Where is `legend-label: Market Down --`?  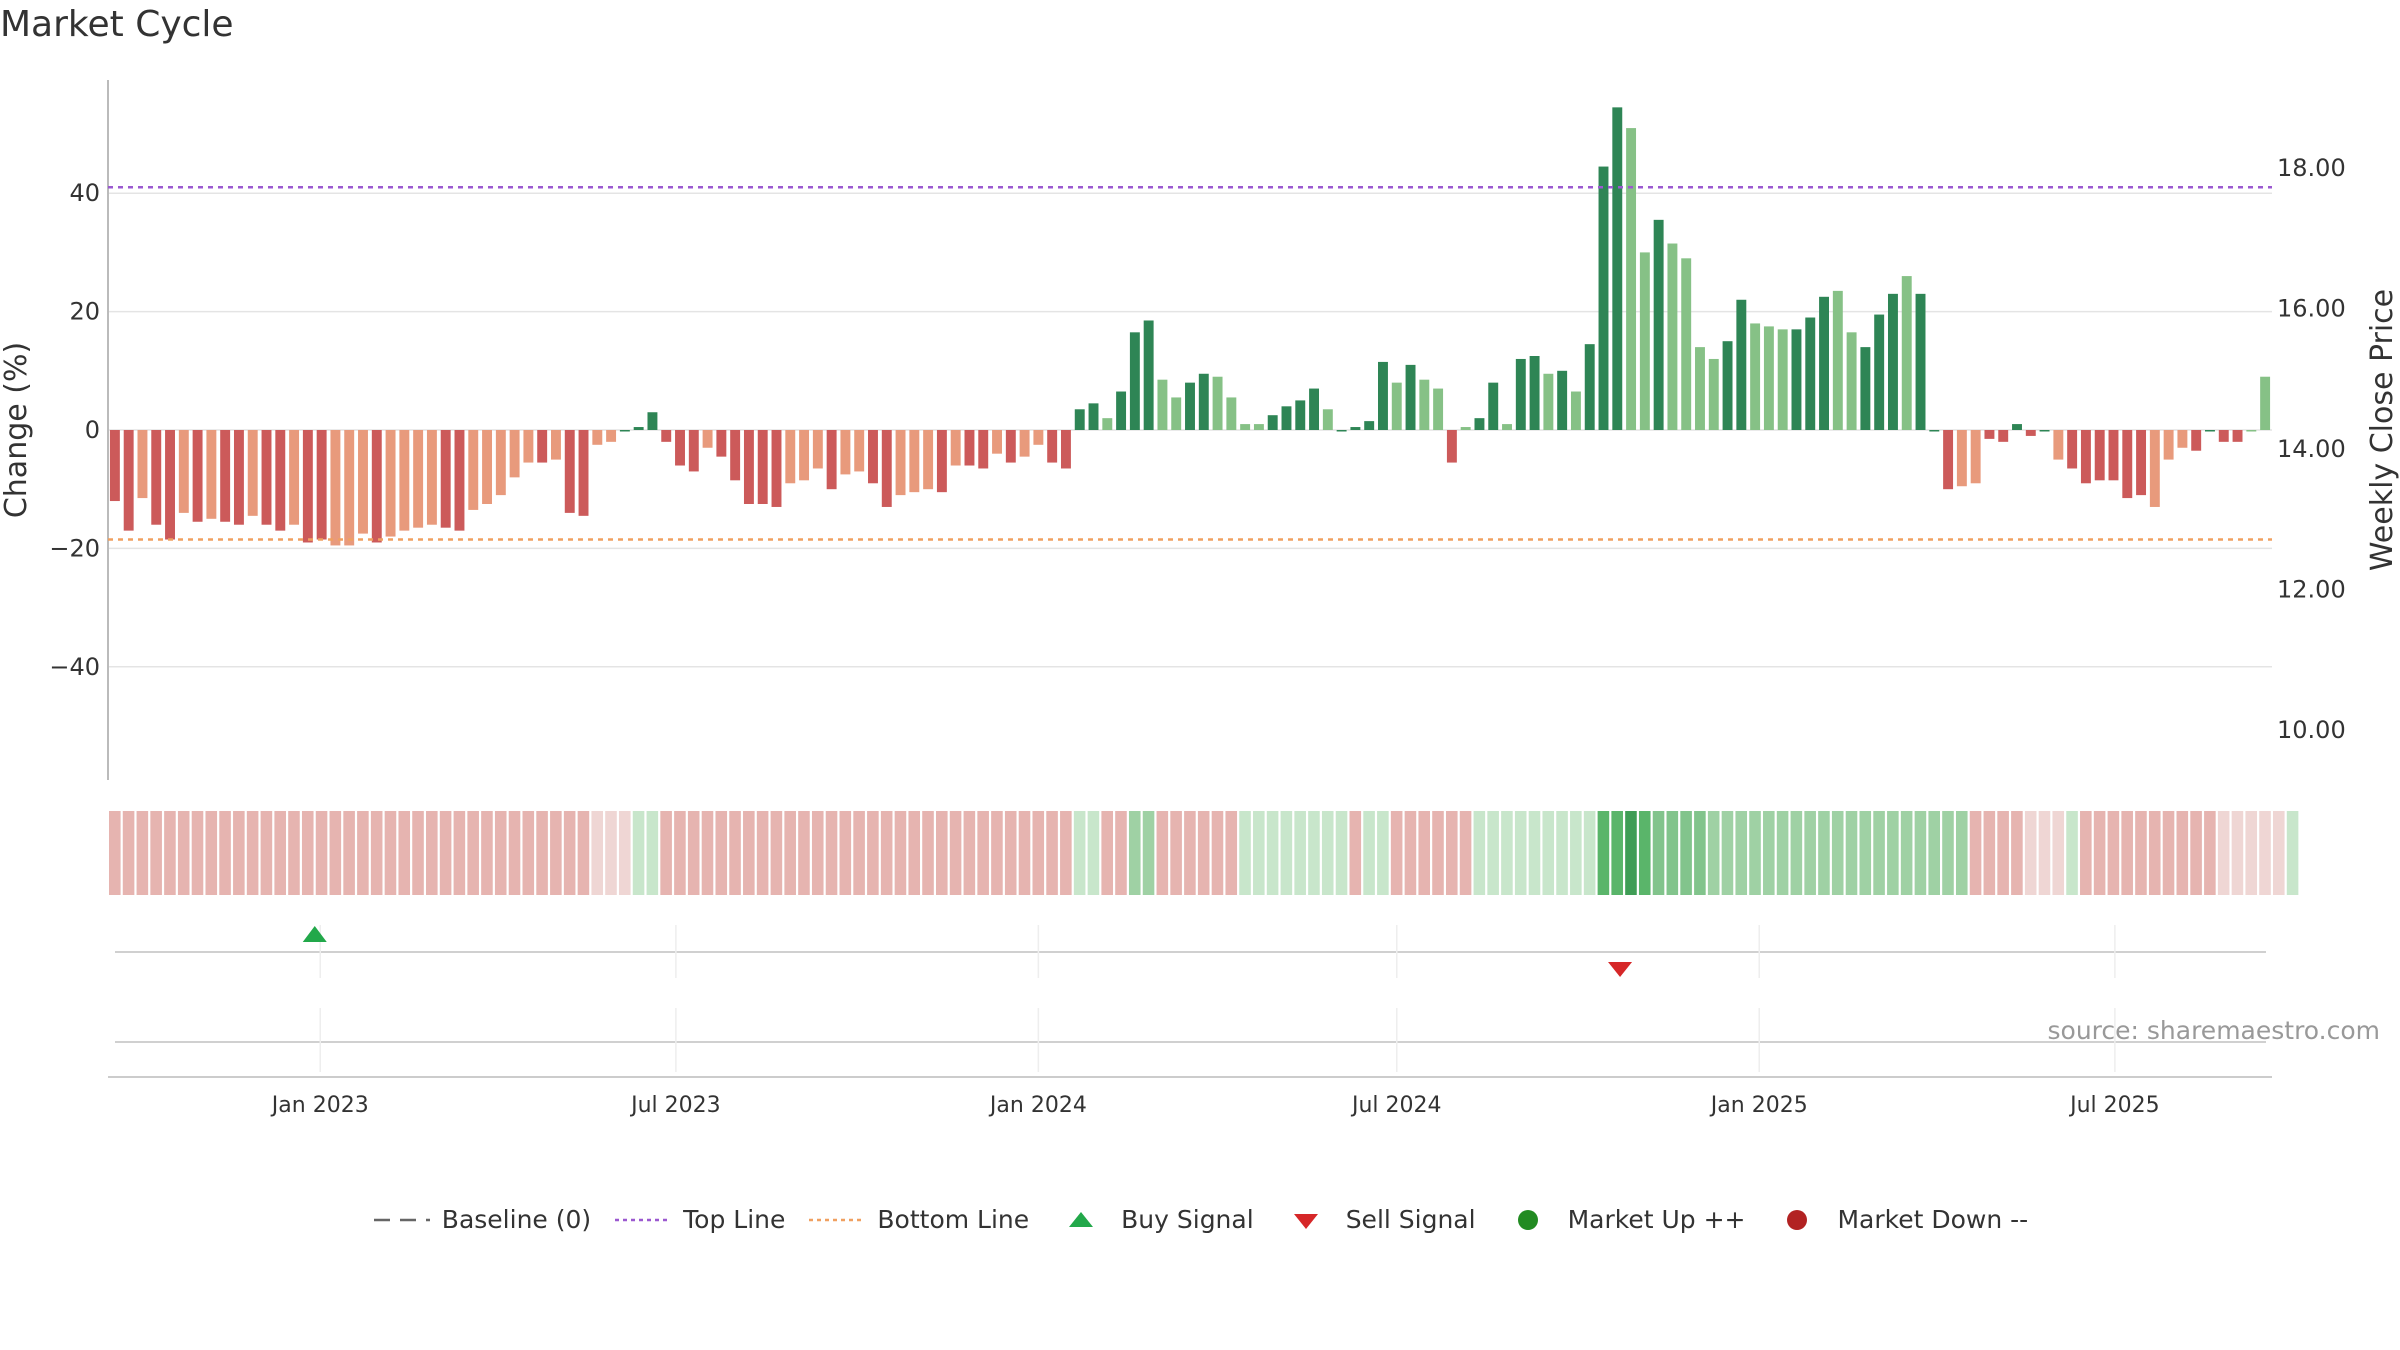 legend-label: Market Down -- is located at coordinates (1933, 1219).